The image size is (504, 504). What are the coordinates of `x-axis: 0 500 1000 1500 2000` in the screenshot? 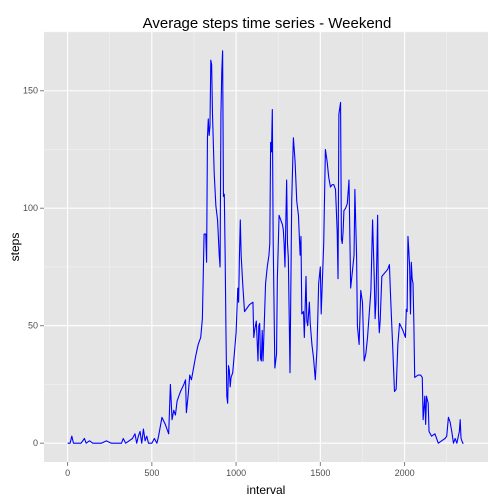 It's located at (240, 470).